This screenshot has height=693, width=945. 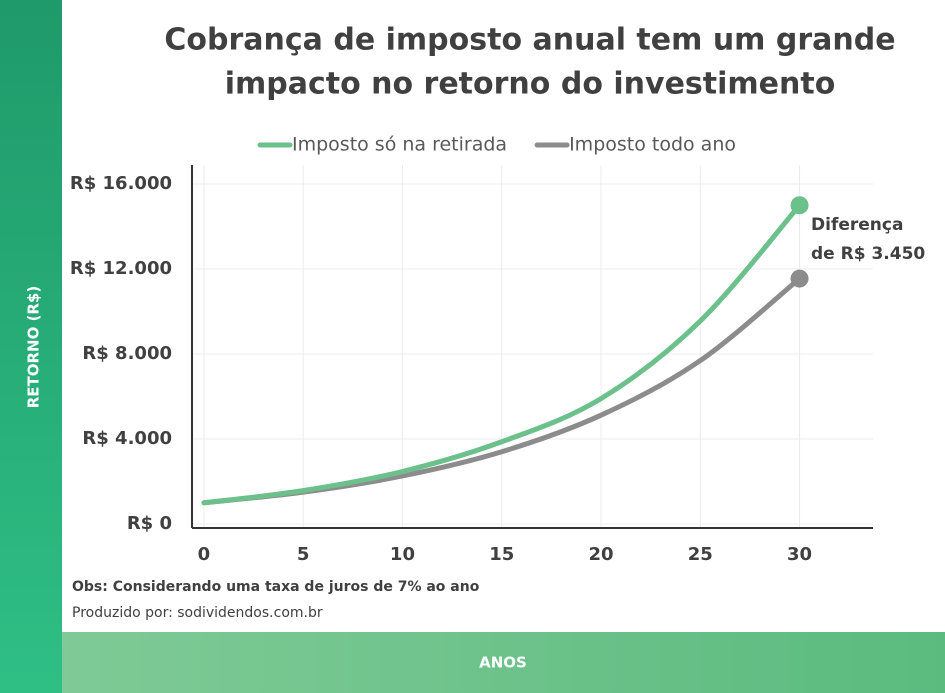 I want to click on bottom-band, so click(x=503, y=662).